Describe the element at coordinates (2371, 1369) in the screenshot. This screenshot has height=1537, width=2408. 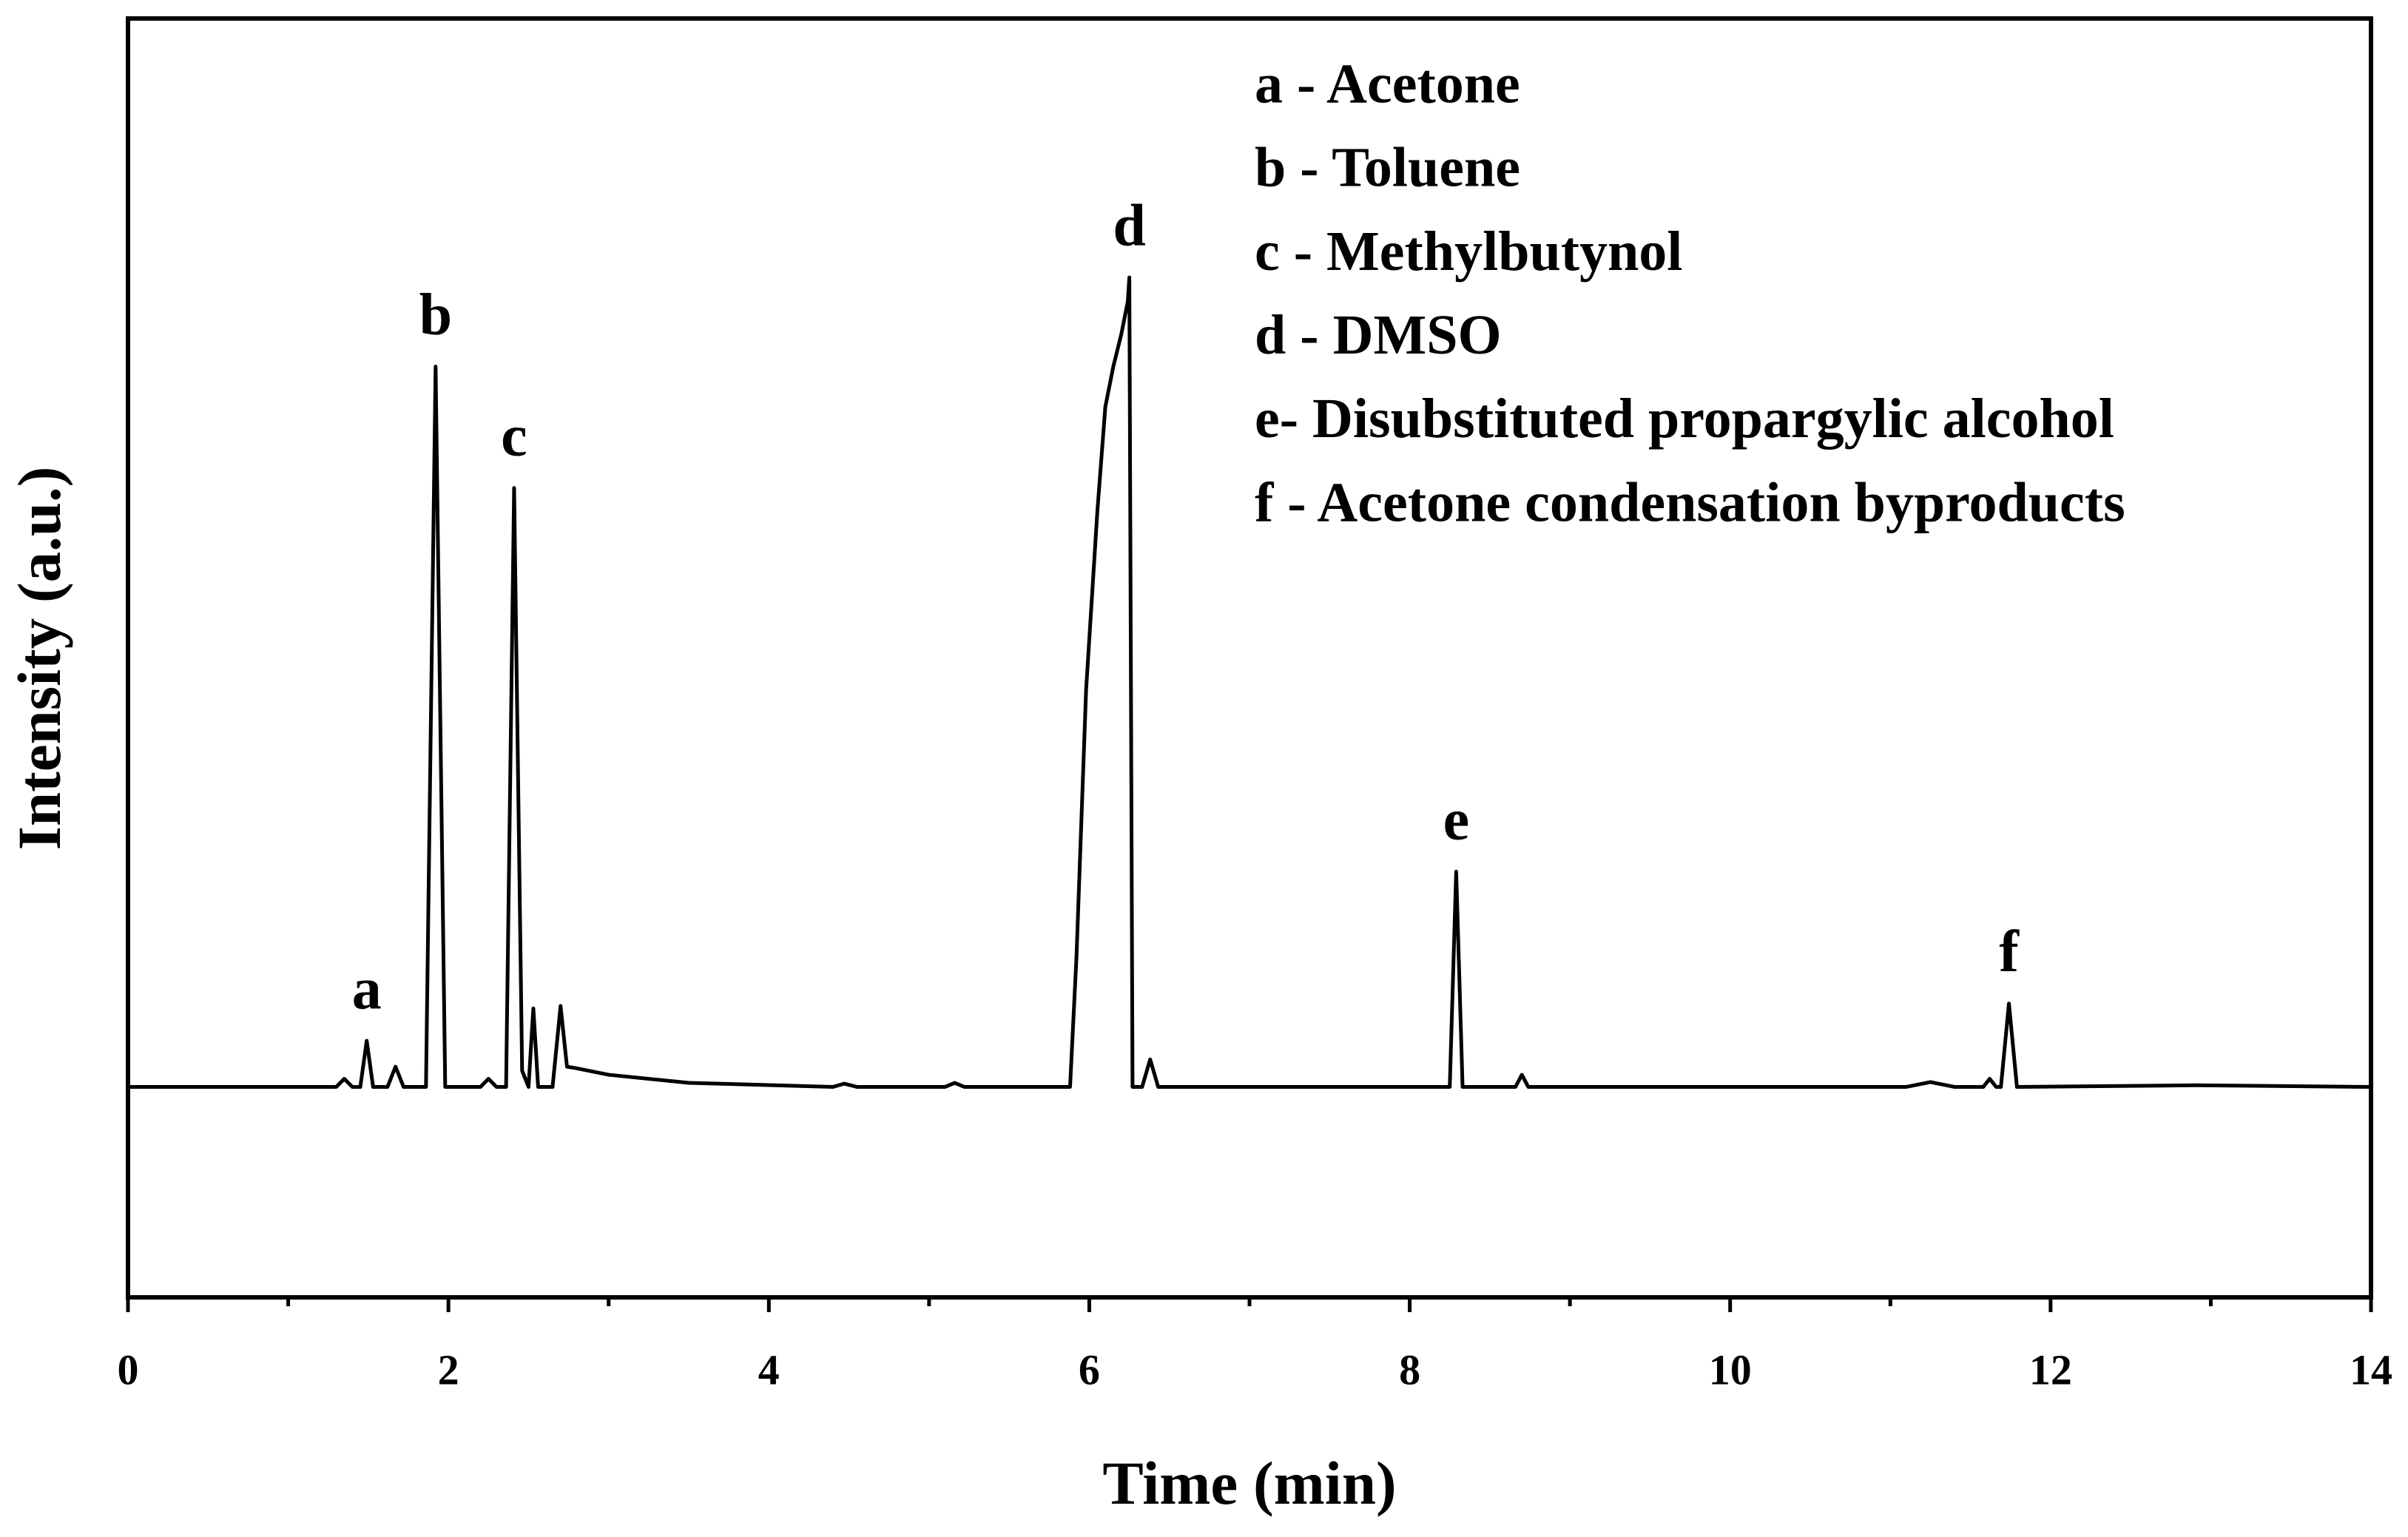
I see `x-tick-label: 14` at that location.